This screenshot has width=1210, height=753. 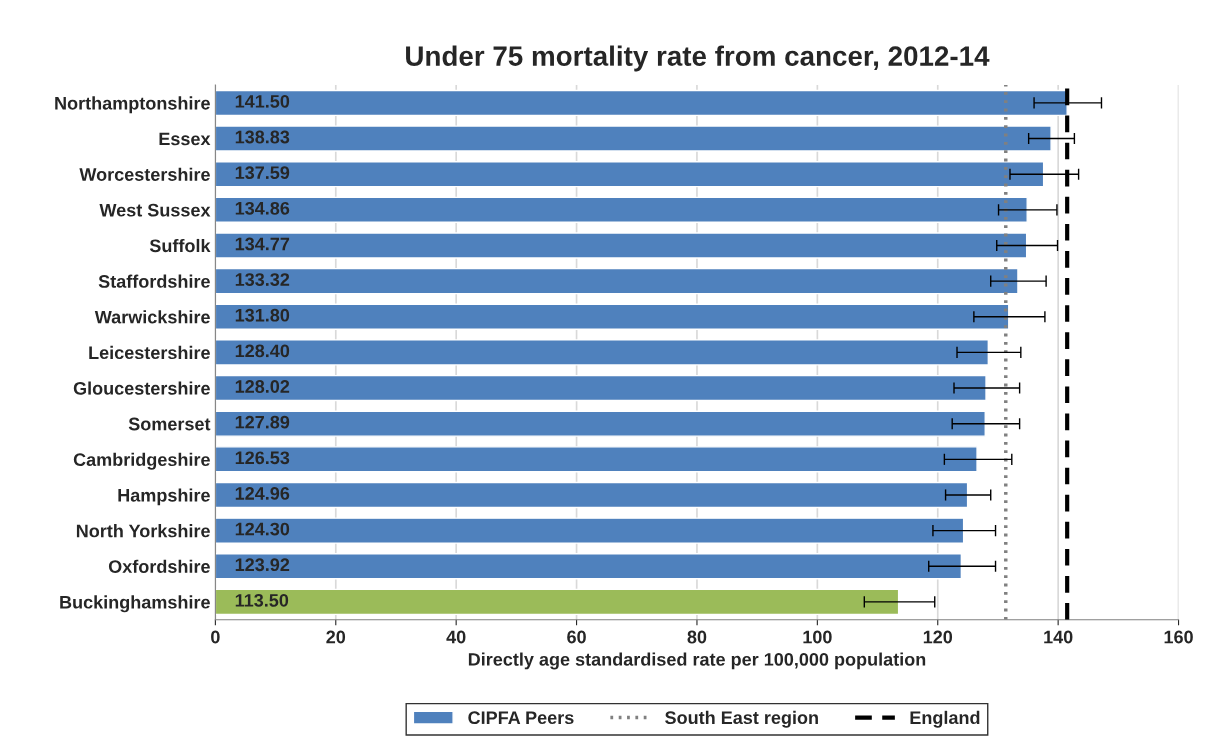 I want to click on y-tick-label: West Sussex, so click(x=155, y=210).